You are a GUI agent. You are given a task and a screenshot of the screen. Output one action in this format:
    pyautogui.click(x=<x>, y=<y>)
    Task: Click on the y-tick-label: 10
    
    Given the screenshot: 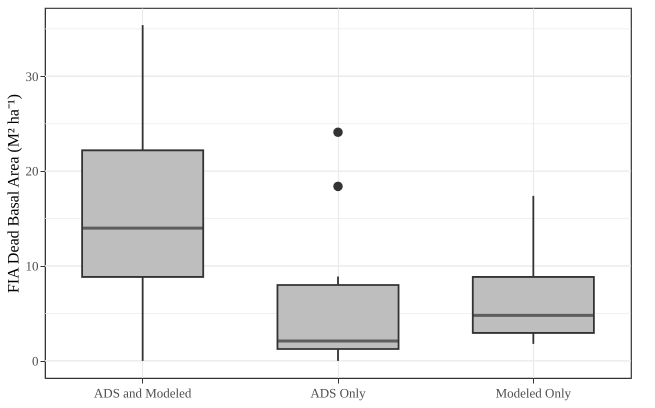 What is the action you would take?
    pyautogui.click(x=32, y=266)
    